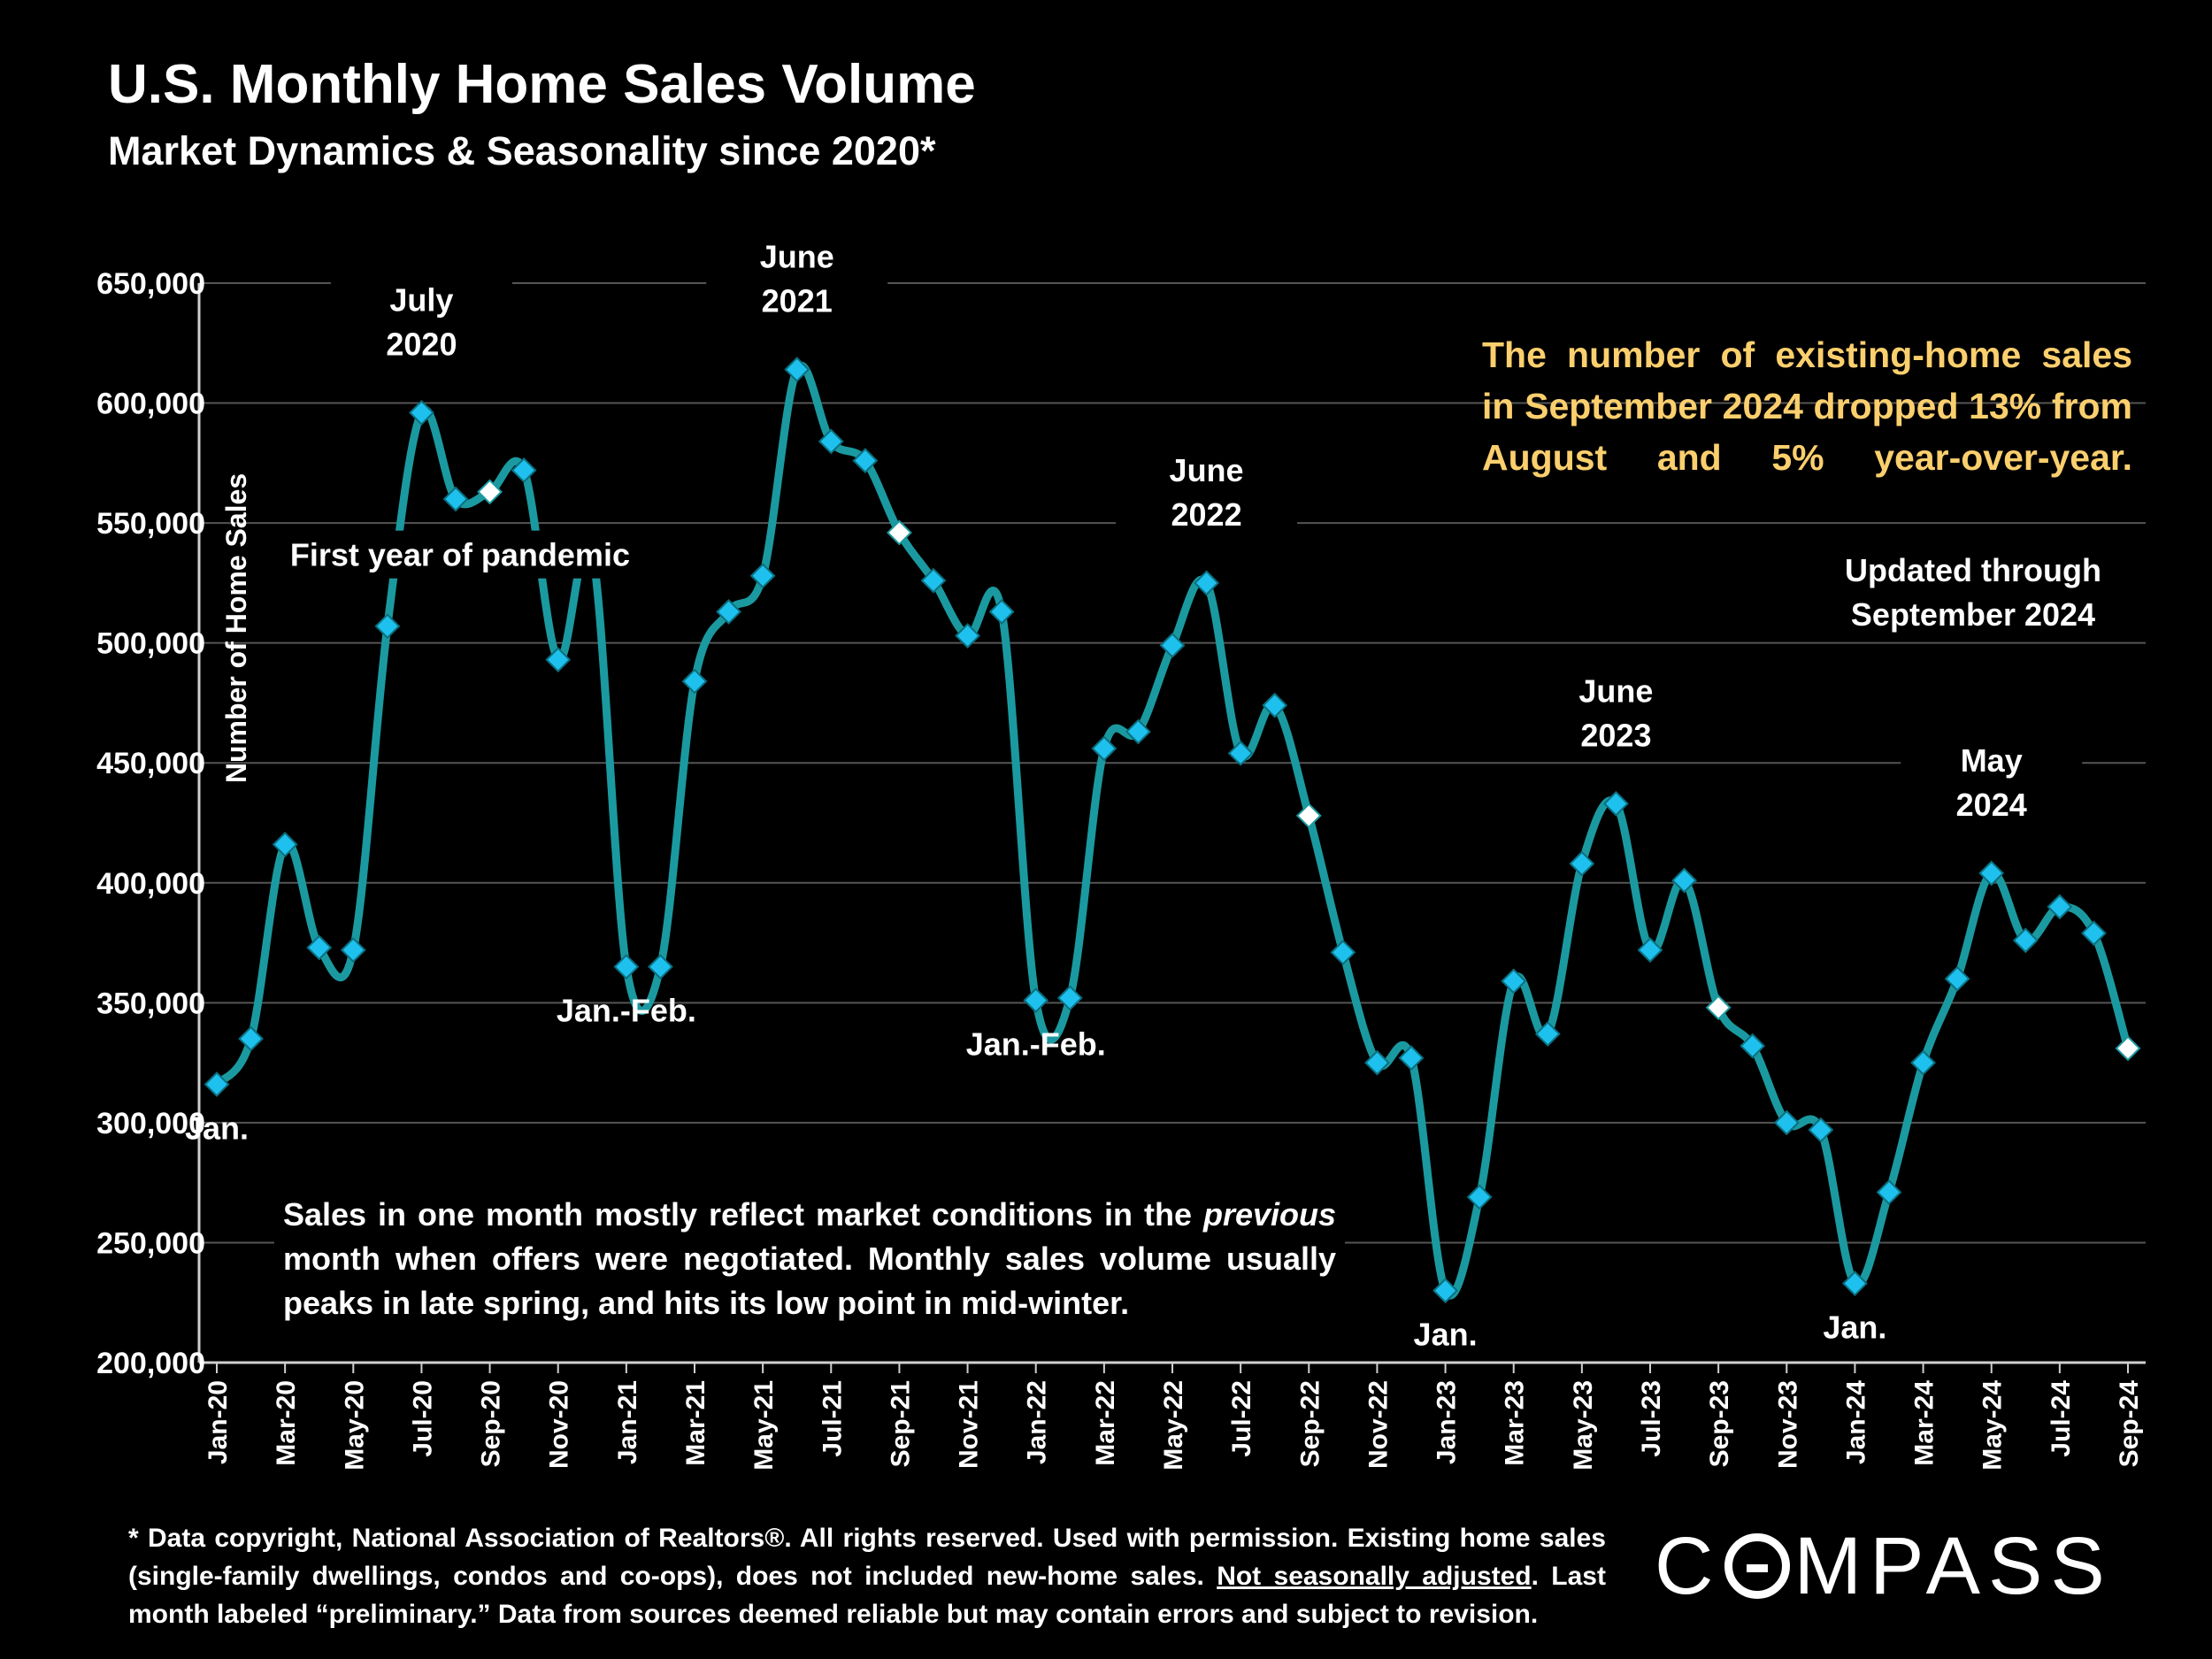  What do you see at coordinates (151, 884) in the screenshot?
I see `y-tick-label: 400,000` at bounding box center [151, 884].